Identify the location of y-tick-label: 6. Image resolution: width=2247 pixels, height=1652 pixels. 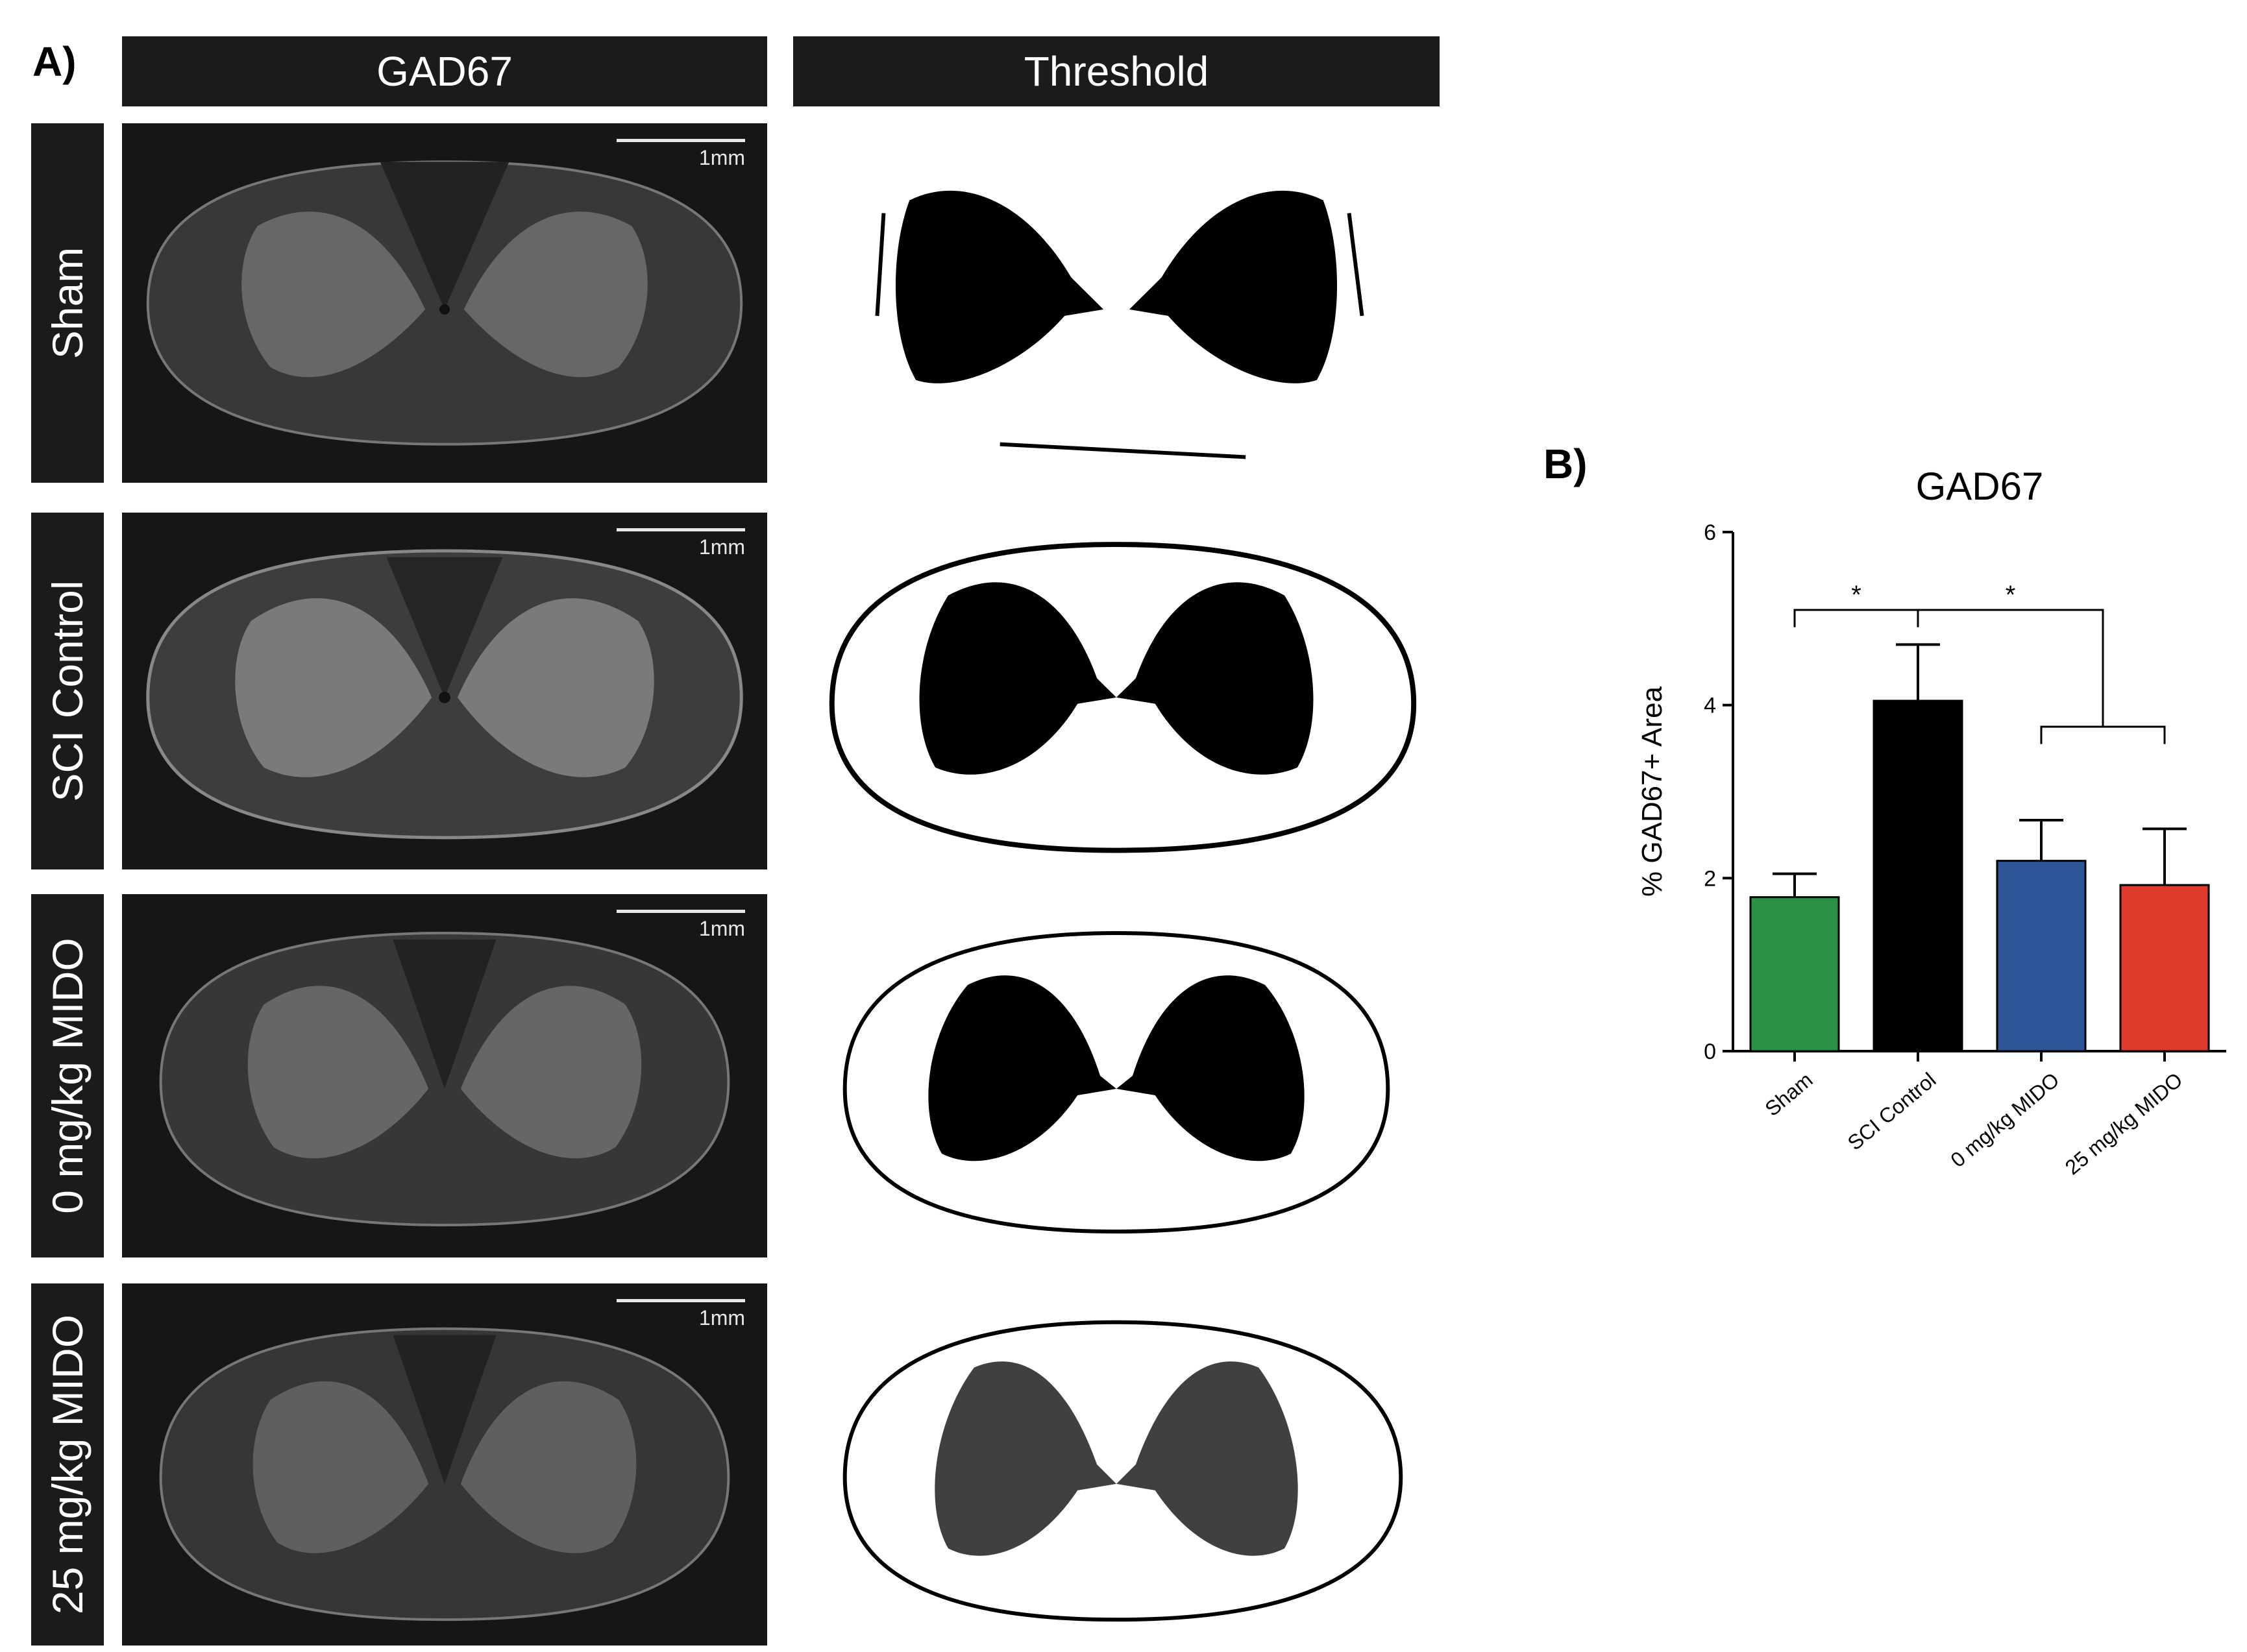
(1710, 532).